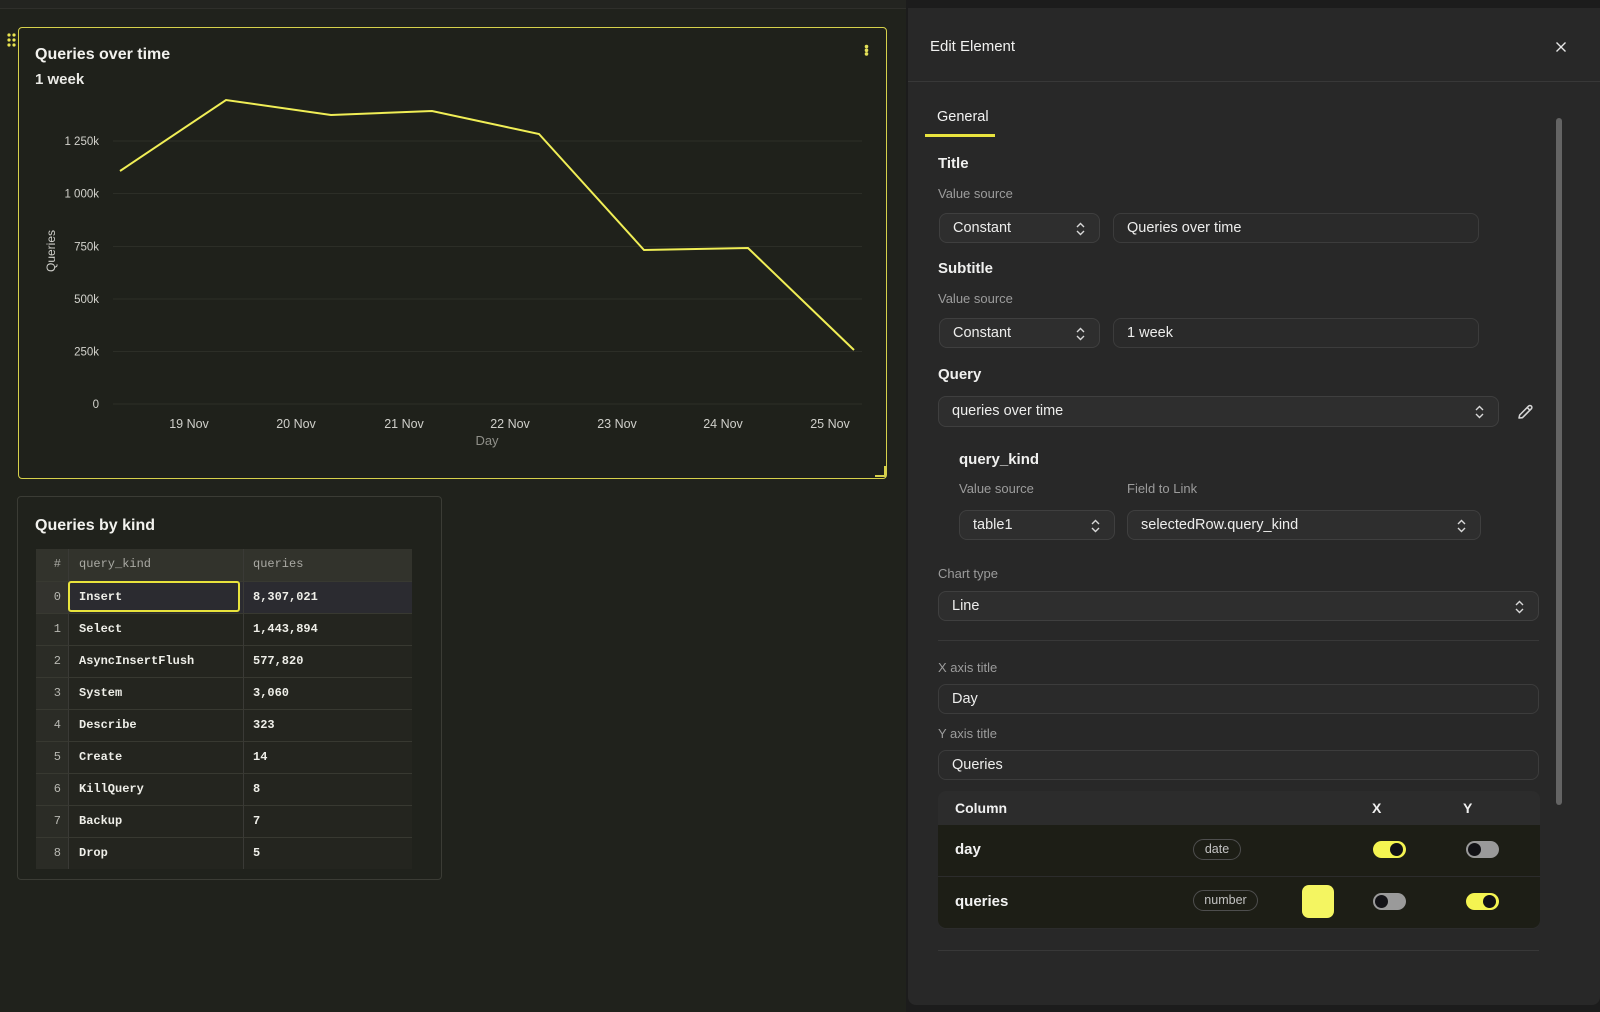 This screenshot has width=1600, height=1012. What do you see at coordinates (81, 195) in the screenshot?
I see `svg-text: 1 000k` at bounding box center [81, 195].